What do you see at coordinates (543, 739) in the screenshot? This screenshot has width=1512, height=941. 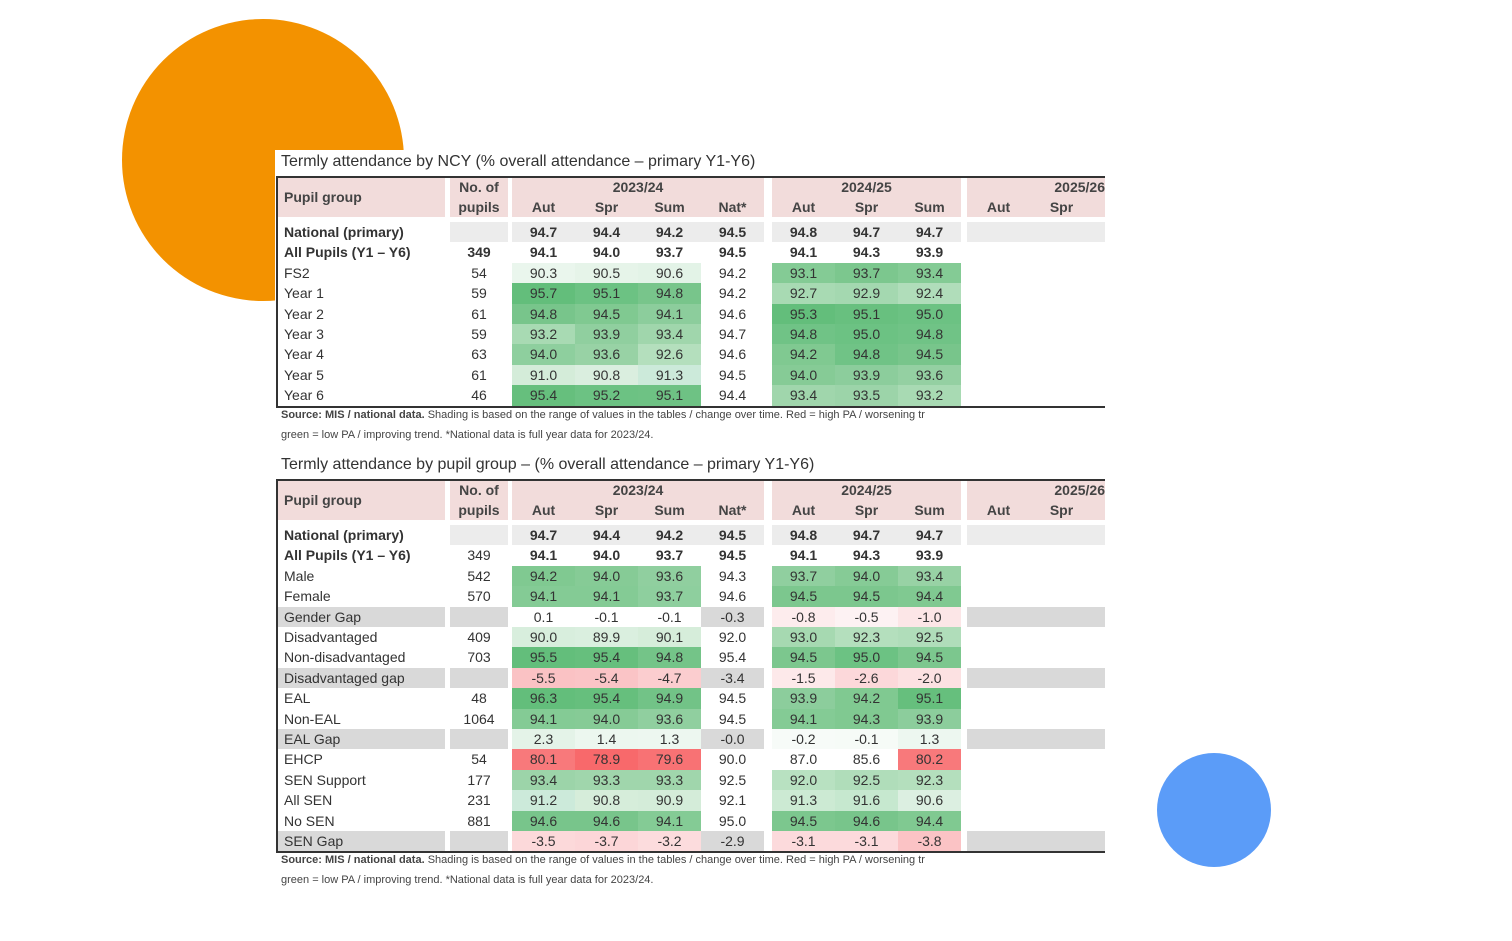 I see `value-cell: 2.3` at bounding box center [543, 739].